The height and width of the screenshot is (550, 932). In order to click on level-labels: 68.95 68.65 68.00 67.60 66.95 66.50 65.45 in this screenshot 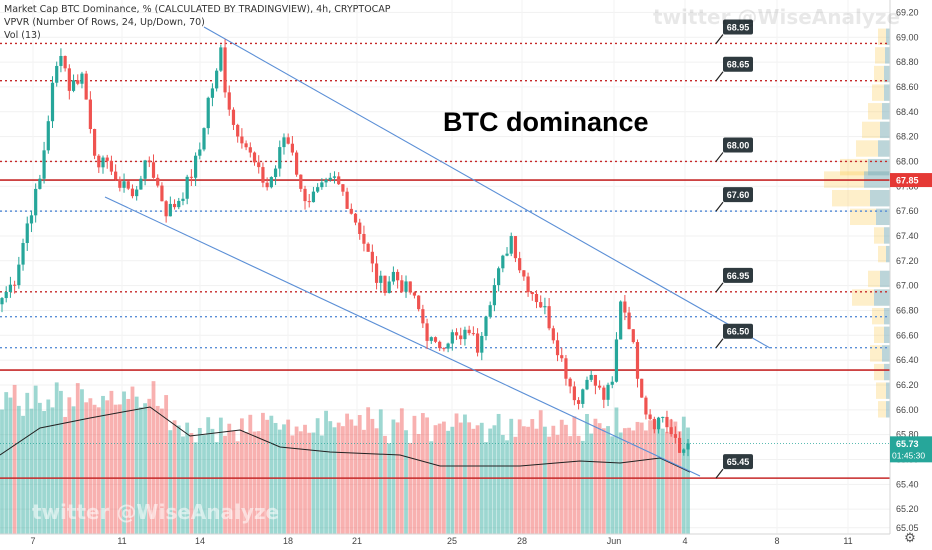, I will do `click(734, 249)`.